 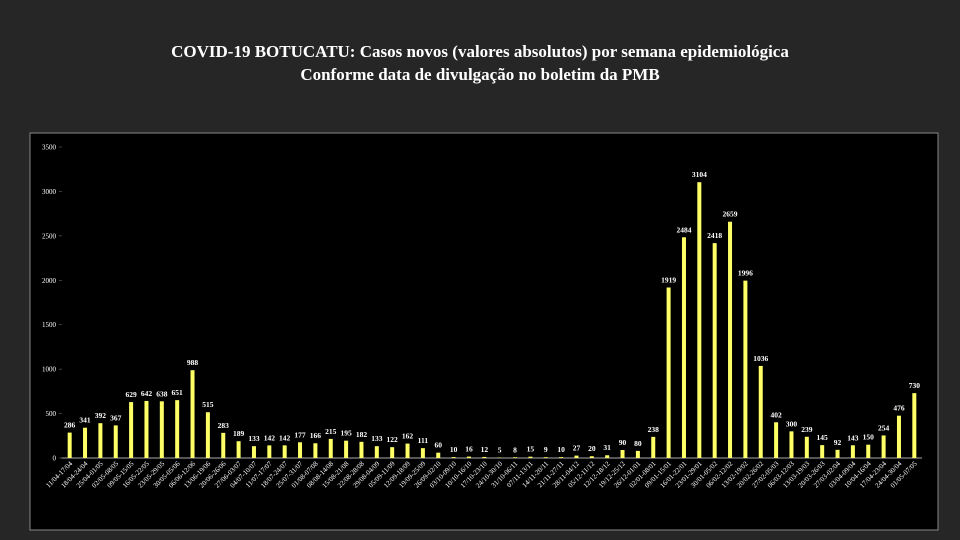 What do you see at coordinates (730, 214) in the screenshot?
I see `value-label: 2659` at bounding box center [730, 214].